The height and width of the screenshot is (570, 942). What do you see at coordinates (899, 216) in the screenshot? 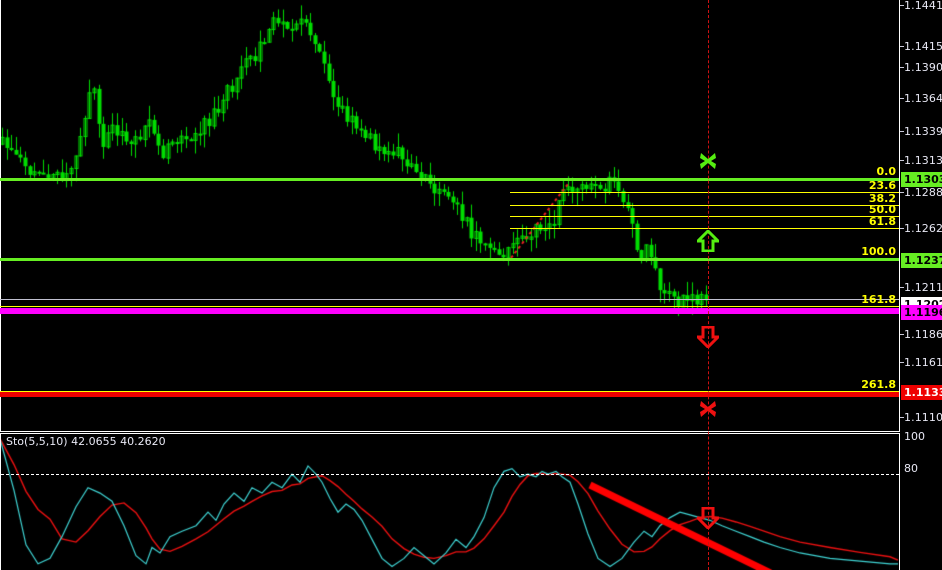
I see `price-scale-divider` at bounding box center [899, 216].